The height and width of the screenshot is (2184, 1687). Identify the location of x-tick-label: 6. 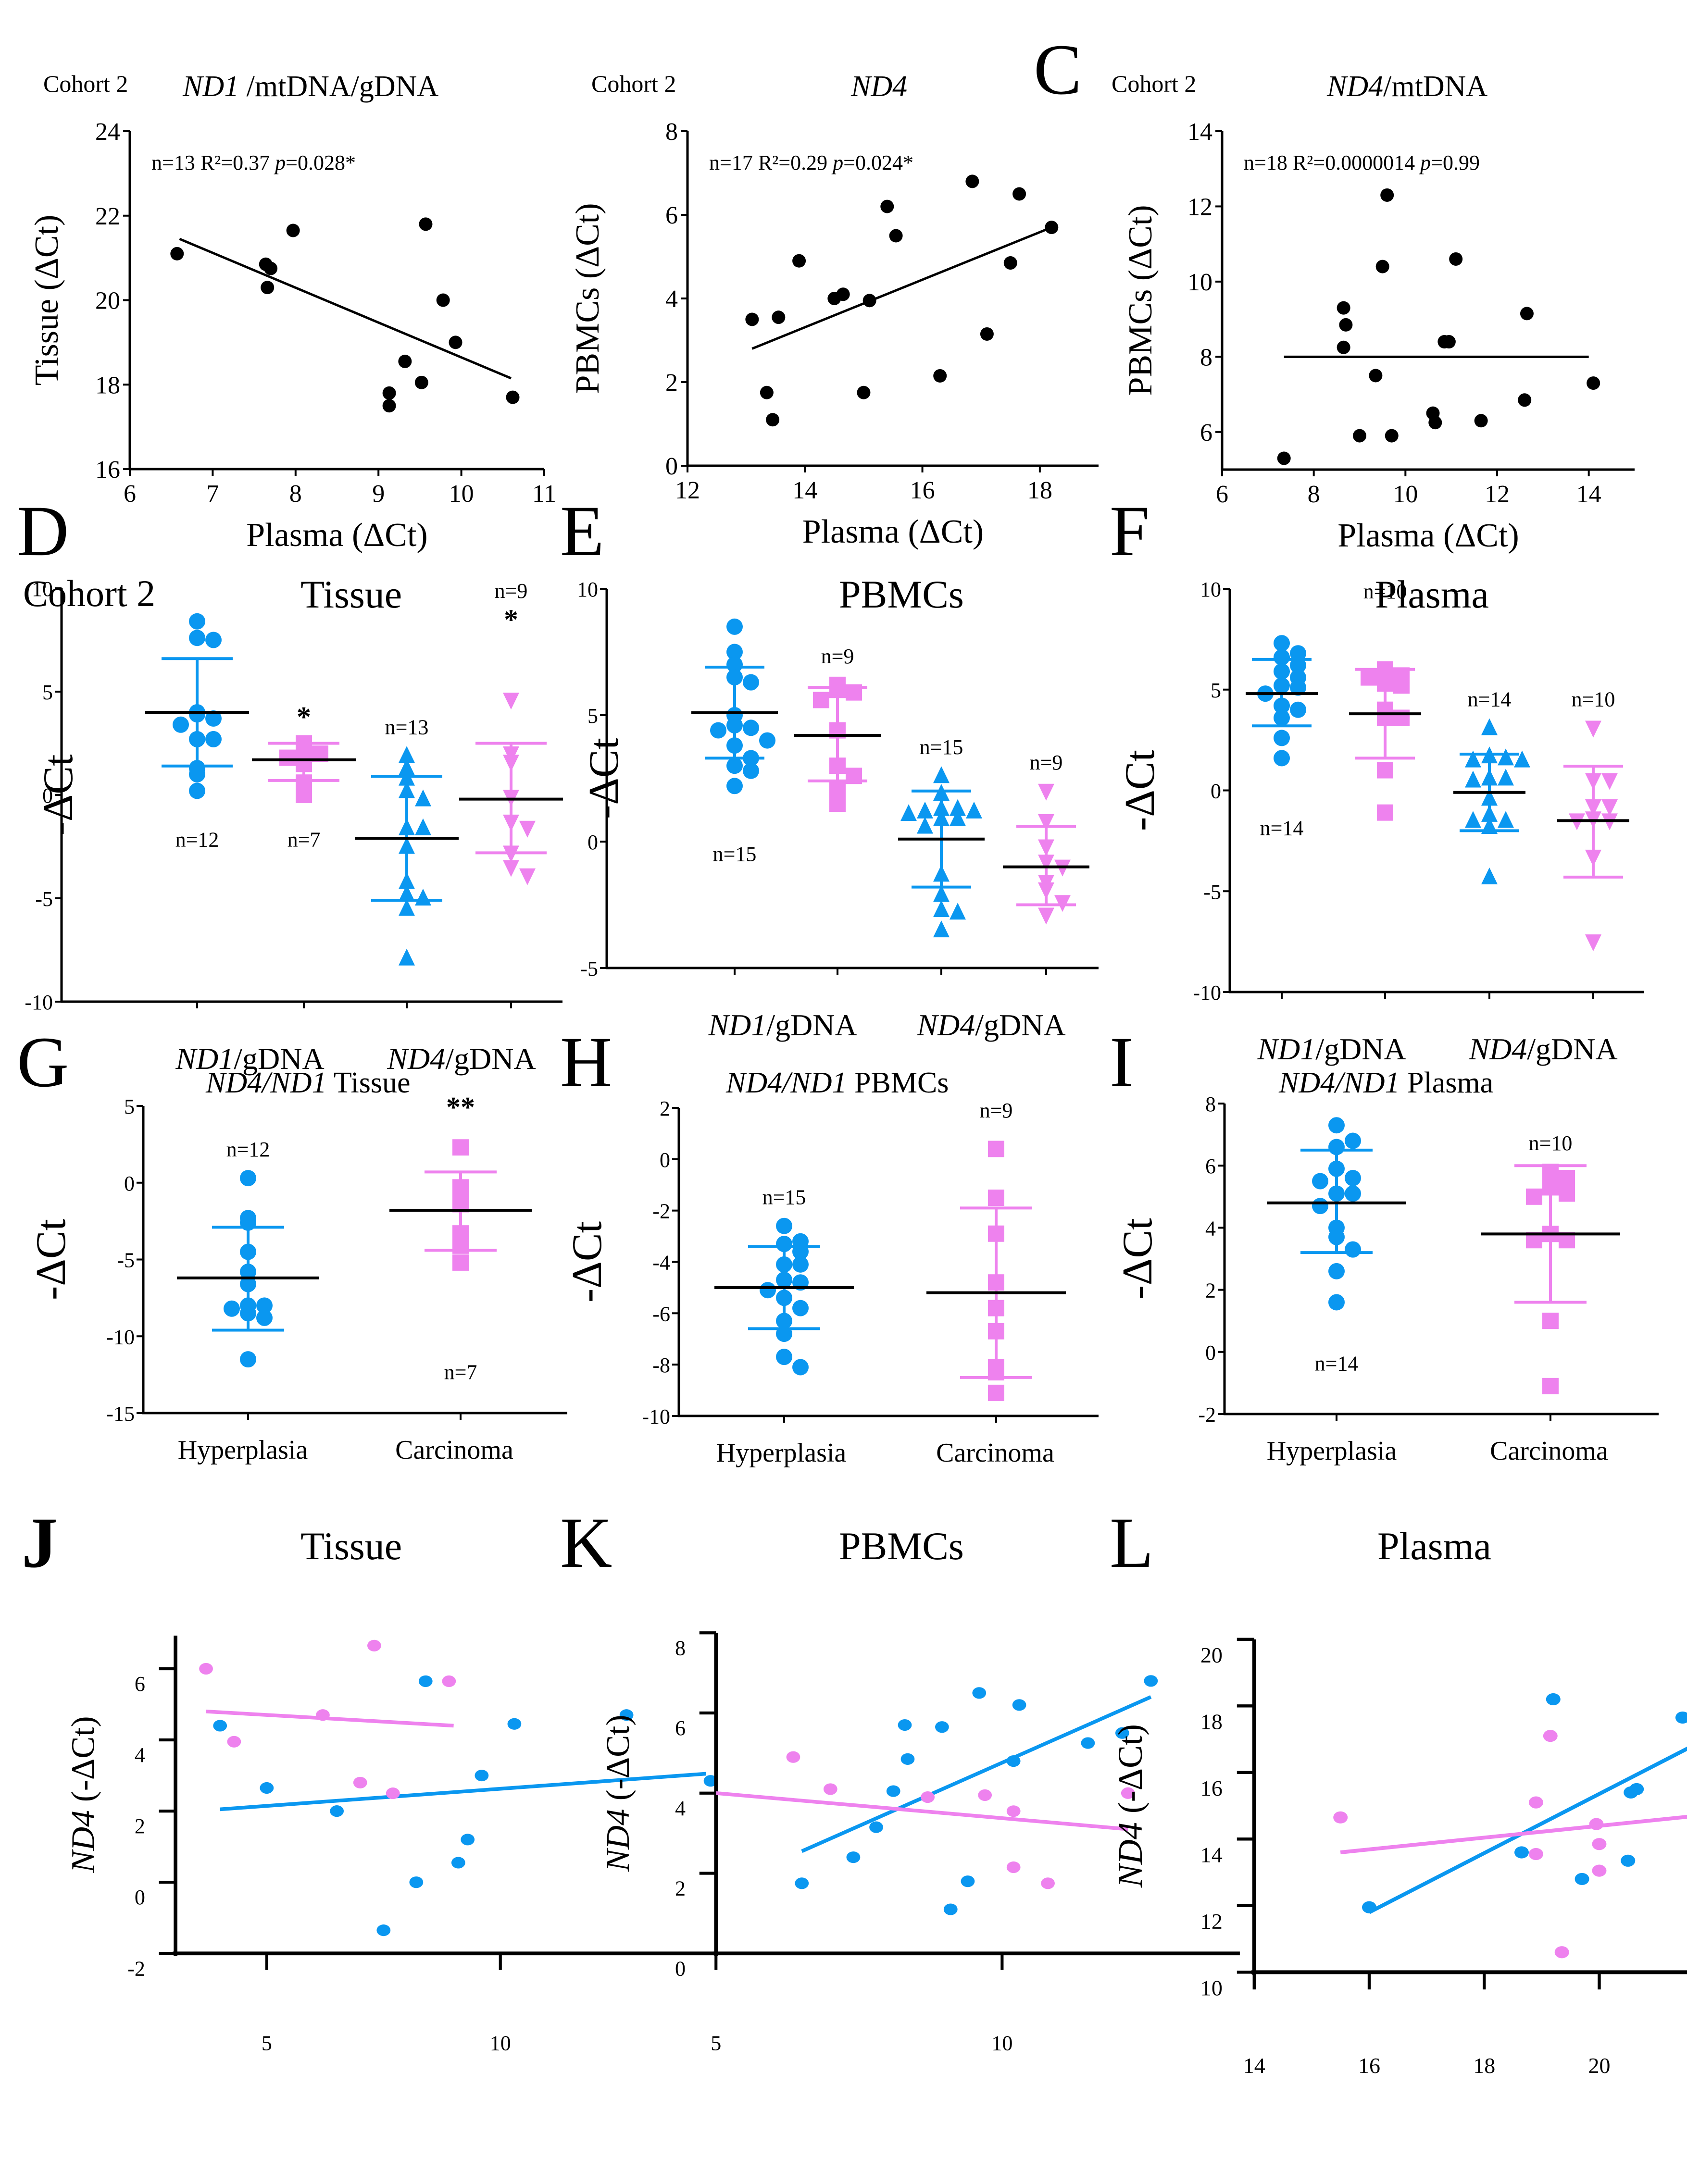
(130, 494).